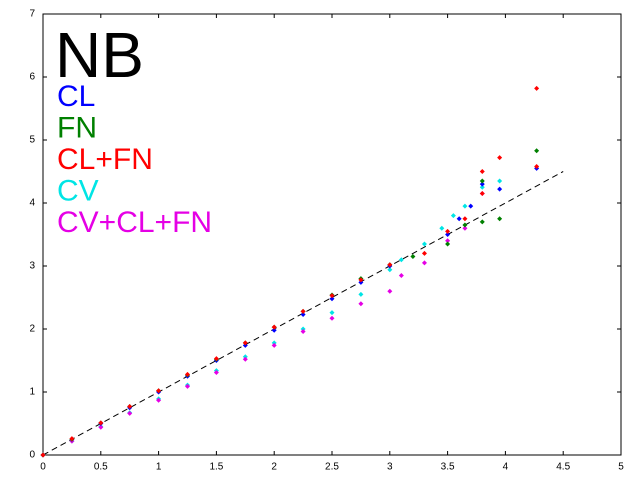 This screenshot has height=480, width=640. Describe the element at coordinates (99, 55) in the screenshot. I see `chart-title: NB` at that location.